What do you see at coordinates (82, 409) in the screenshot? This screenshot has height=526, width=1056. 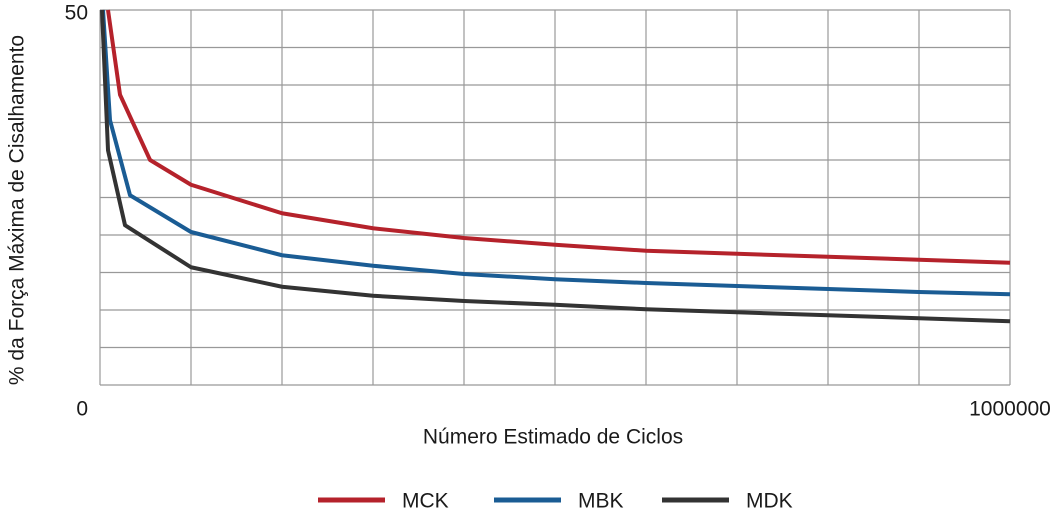 I see `x-tick-label: 0` at bounding box center [82, 409].